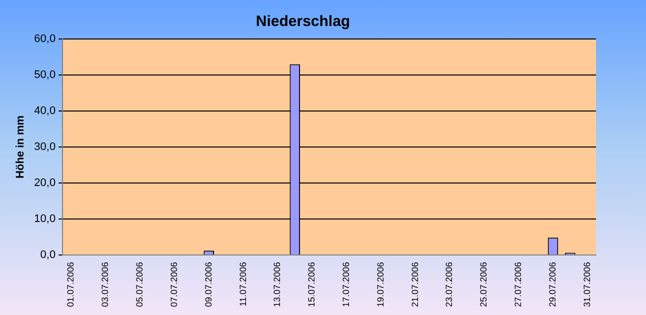 Image resolution: width=646 pixels, height=315 pixels. Describe the element at coordinates (345, 285) in the screenshot. I see `x-tick-label: 17.07.2006` at that location.